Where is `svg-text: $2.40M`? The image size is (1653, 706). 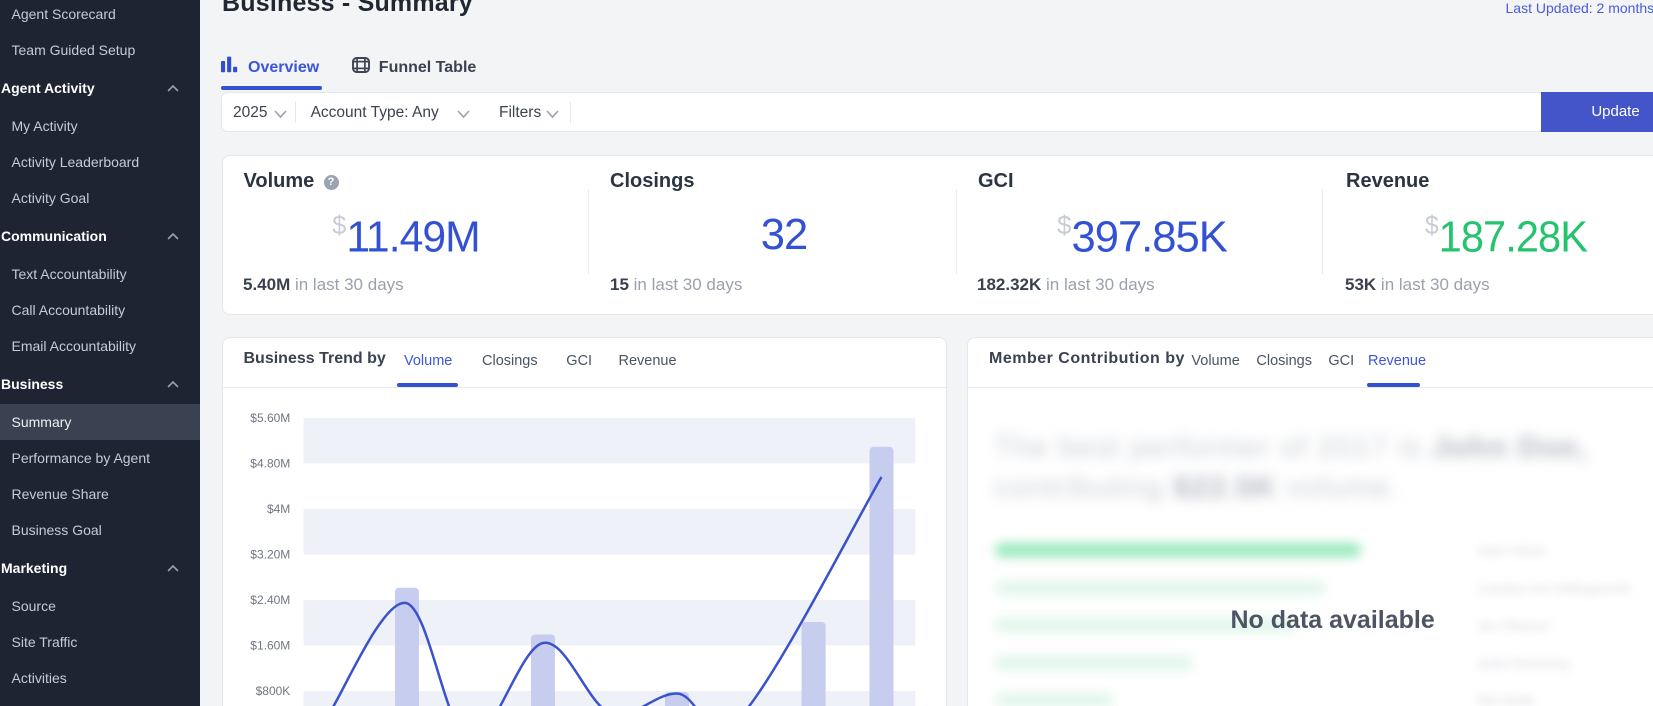 svg-text: $2.40M is located at coordinates (270, 600).